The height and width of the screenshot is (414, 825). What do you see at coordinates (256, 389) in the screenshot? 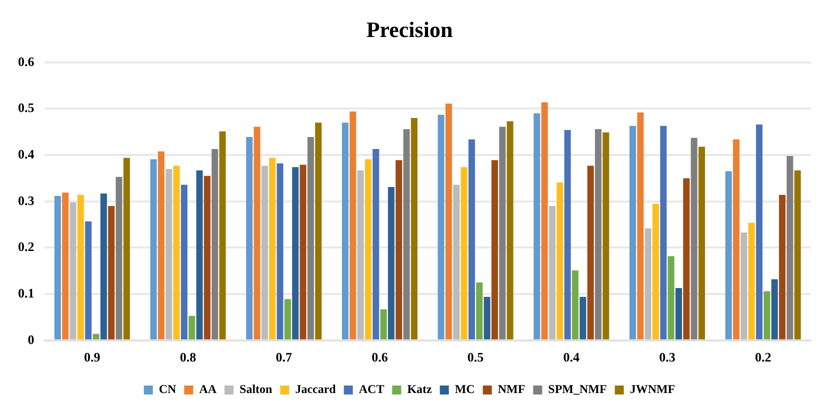
I see `legend-label: Salton` at bounding box center [256, 389].